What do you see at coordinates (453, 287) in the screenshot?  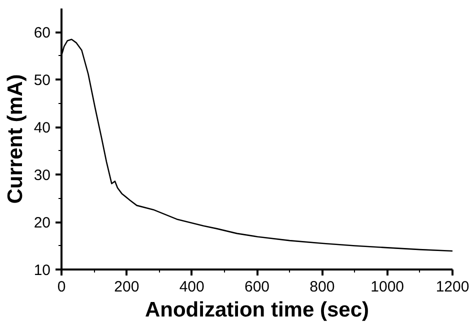 I see `x-tick-label: 1200` at bounding box center [453, 287].